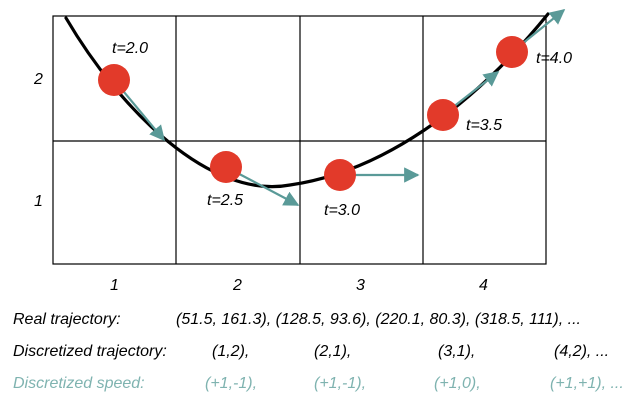 The image size is (638, 396). I want to click on discretized-trajectory-value: (2,1),, so click(332, 351).